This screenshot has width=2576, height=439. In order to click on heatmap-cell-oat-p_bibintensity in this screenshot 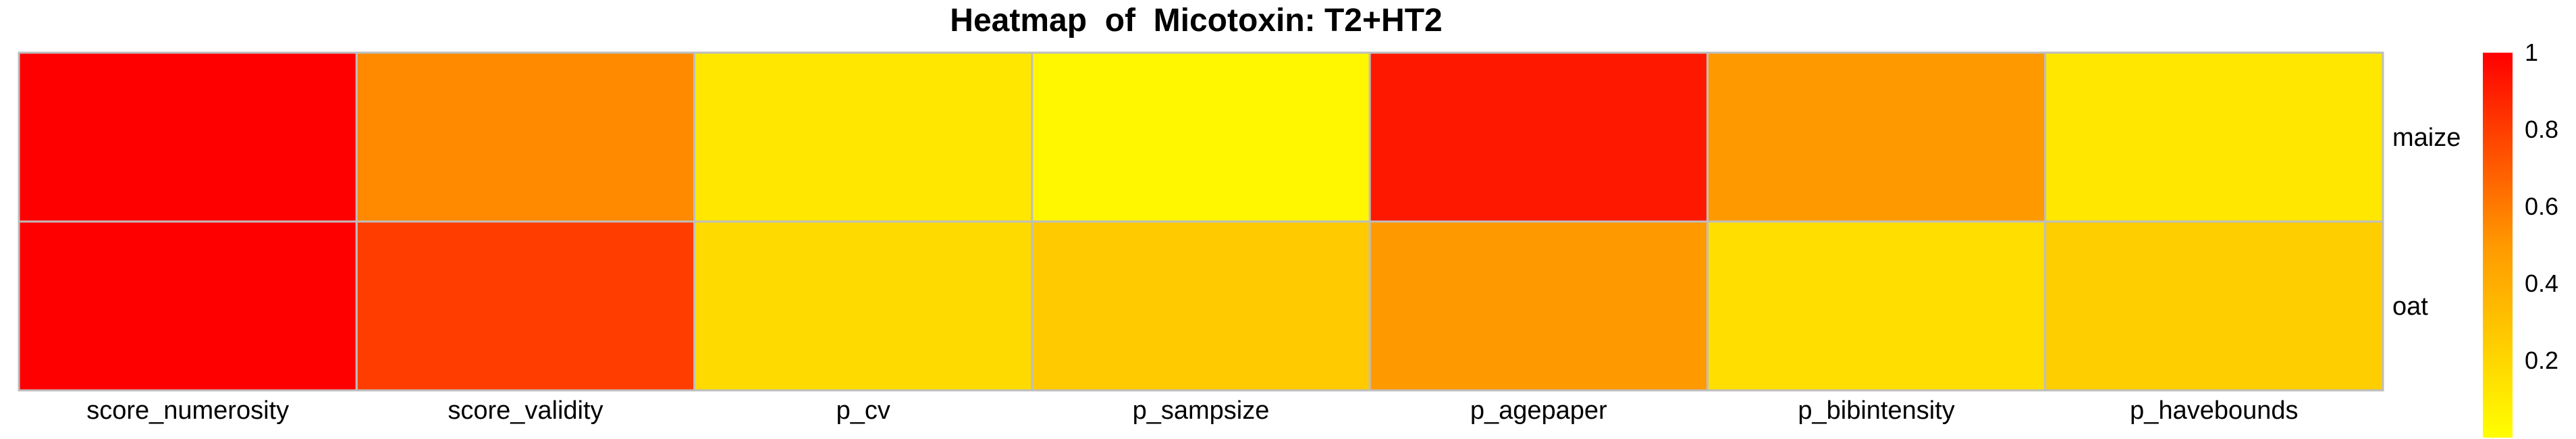, I will do `click(1876, 306)`.